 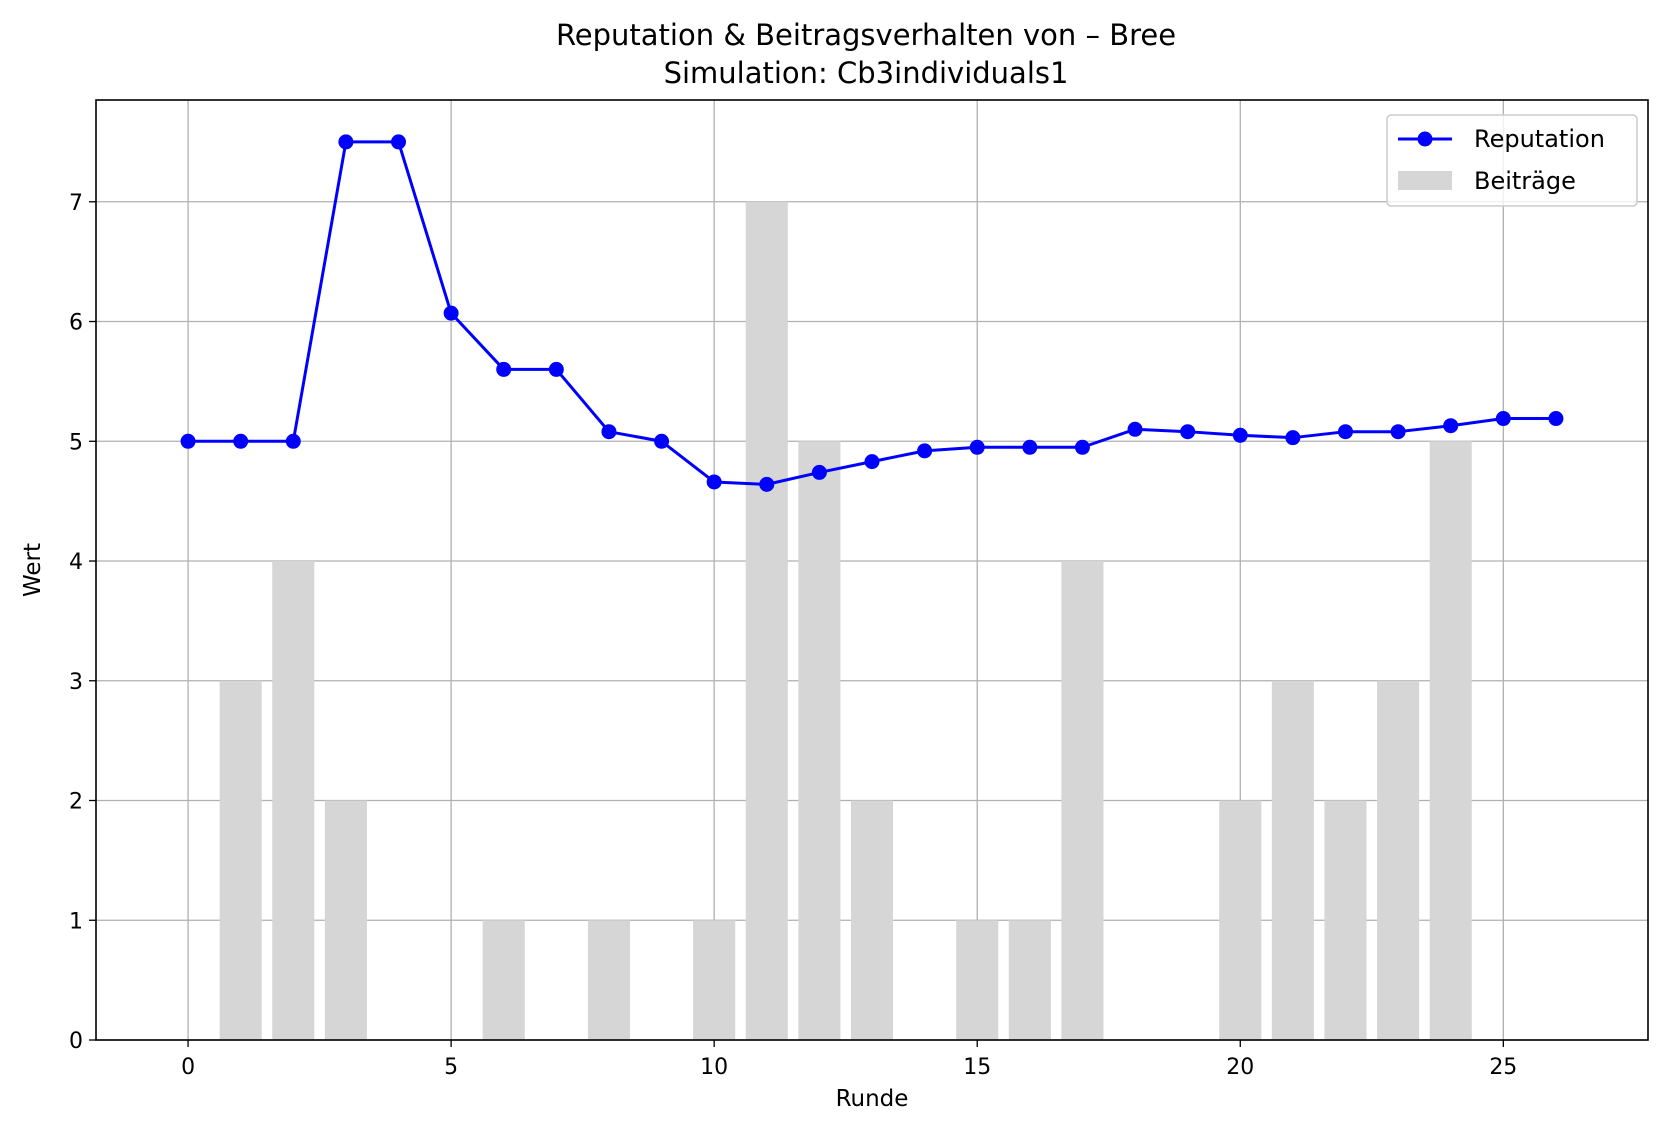 What do you see at coordinates (1425, 180) in the screenshot?
I see `legend-bar-swatch` at bounding box center [1425, 180].